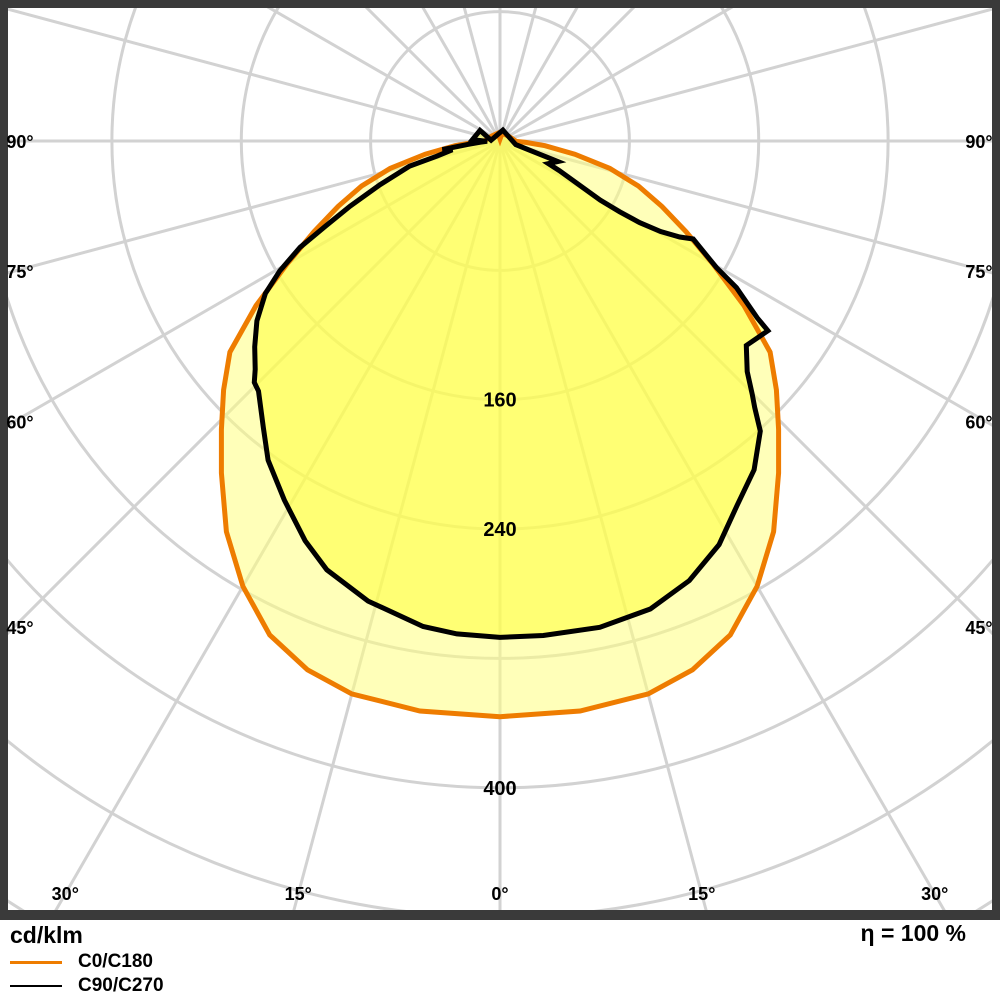 The width and height of the screenshot is (1000, 1000). Describe the element at coordinates (19, 272) in the screenshot. I see `angle-label-left: 75°` at that location.